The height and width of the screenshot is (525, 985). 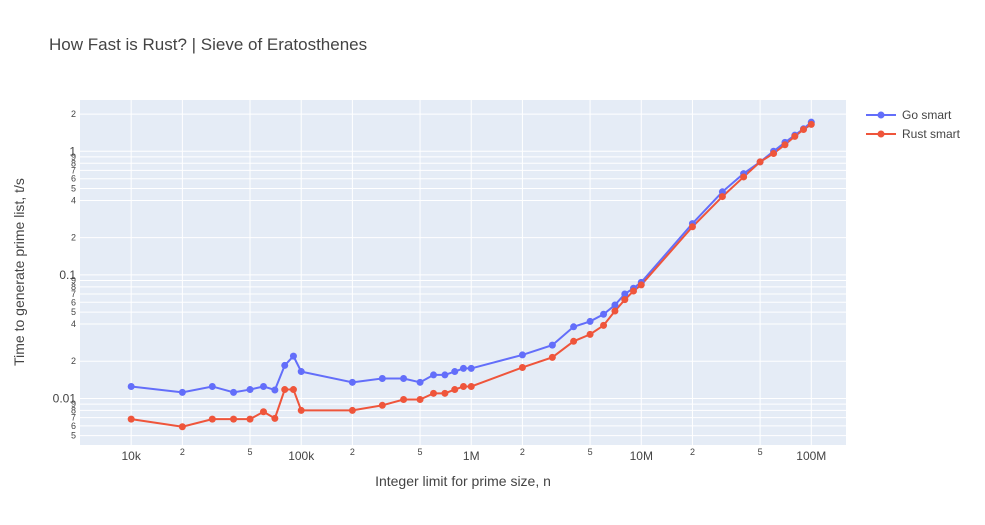 I want to click on x-tick-label: 1M, so click(x=471, y=456).